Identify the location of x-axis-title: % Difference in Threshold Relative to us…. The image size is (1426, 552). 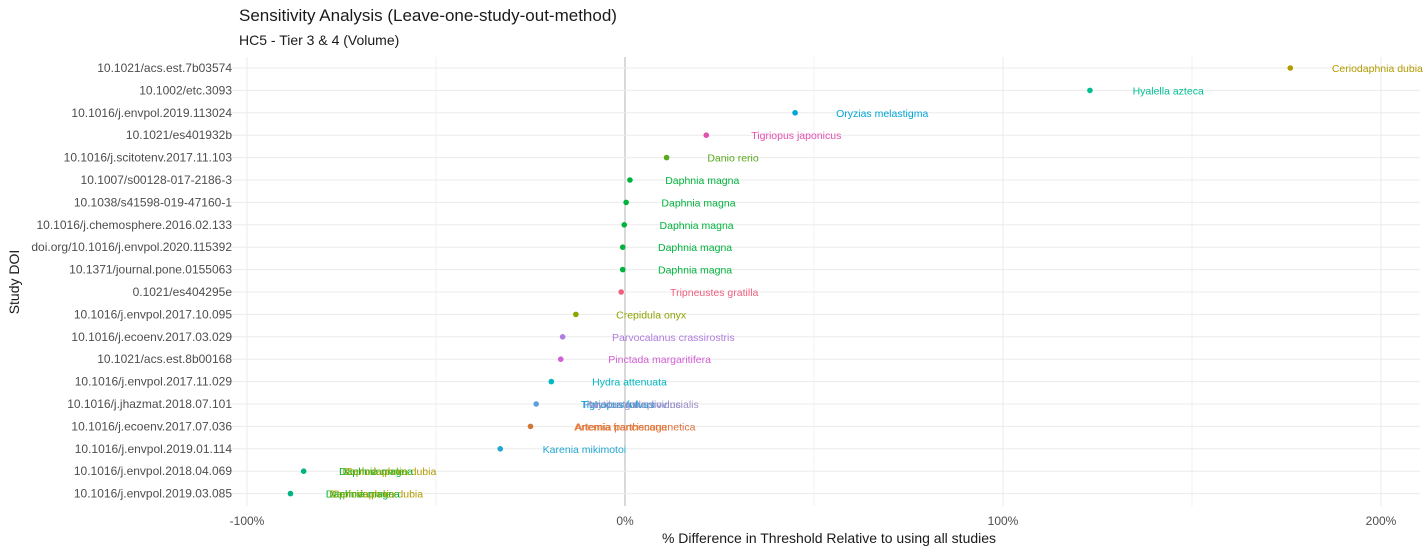
(829, 538).